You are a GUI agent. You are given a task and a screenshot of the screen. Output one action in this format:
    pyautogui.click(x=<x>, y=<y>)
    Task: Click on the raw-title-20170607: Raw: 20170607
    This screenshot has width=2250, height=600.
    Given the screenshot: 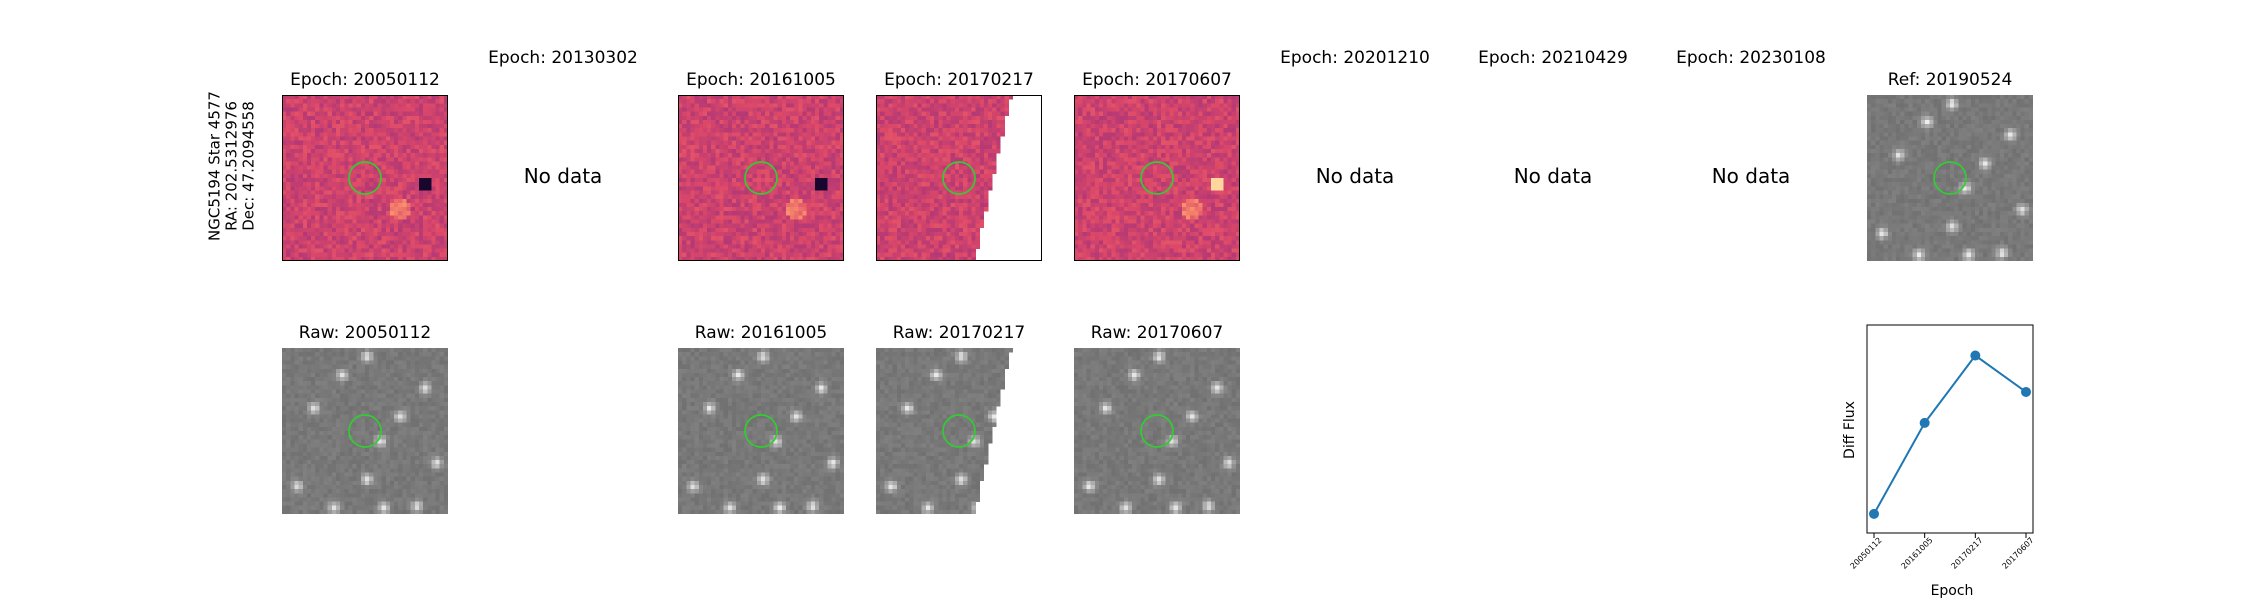 What is the action you would take?
    pyautogui.click(x=1157, y=333)
    